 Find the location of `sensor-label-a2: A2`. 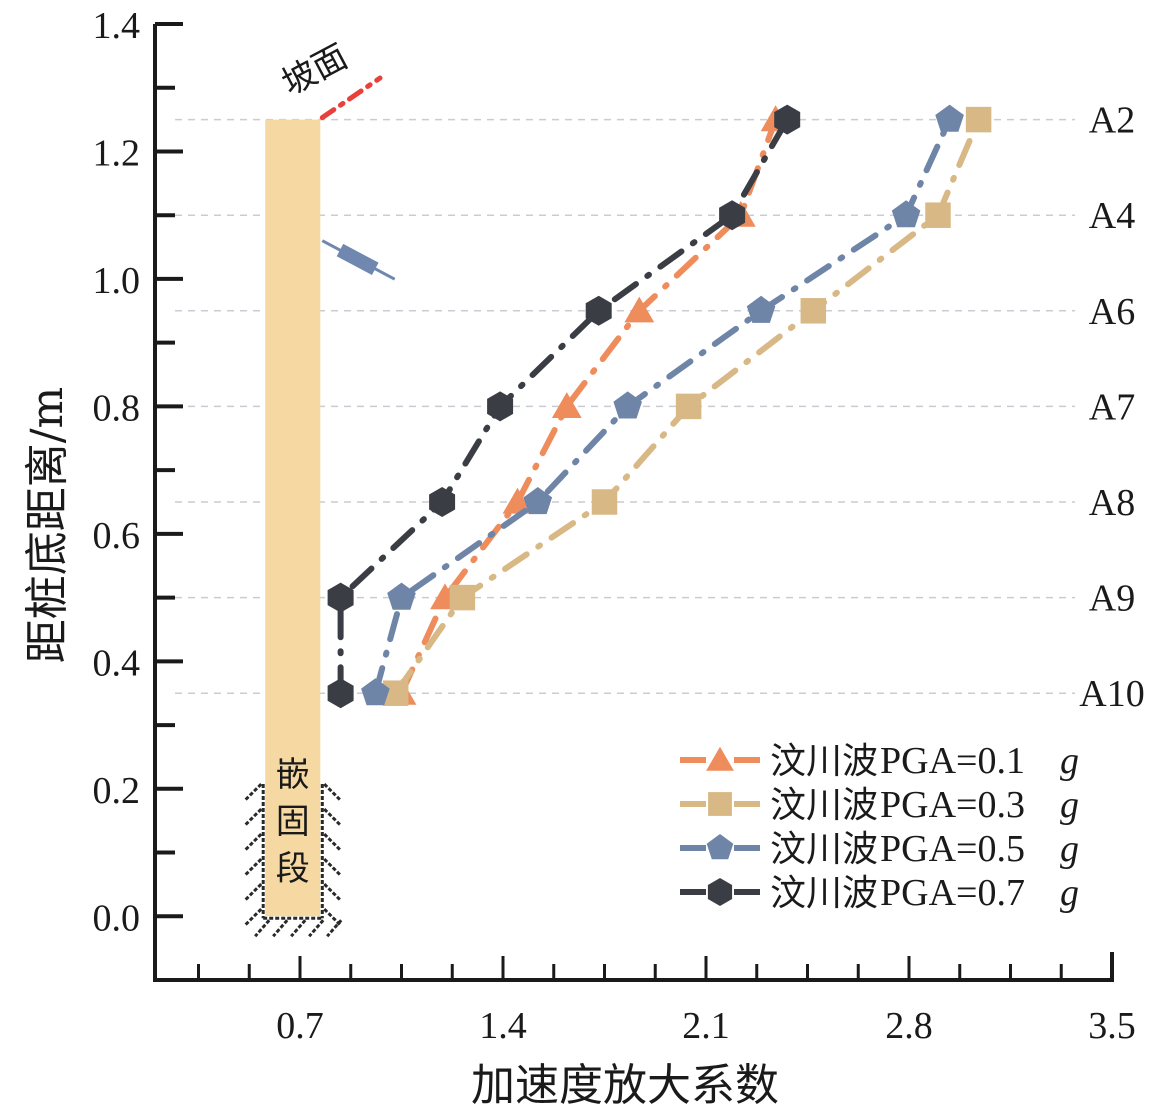

sensor-label-a2: A2 is located at coordinates (1112, 121).